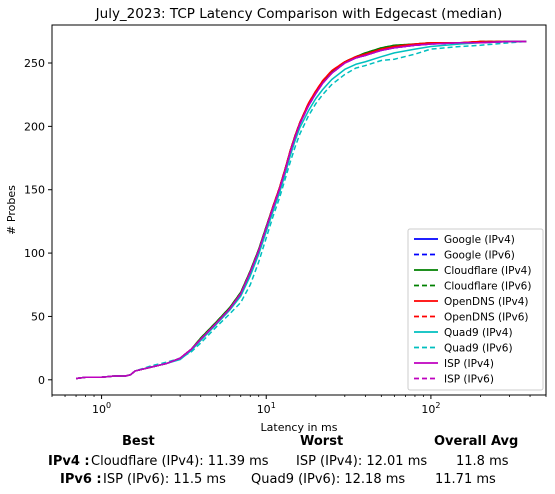 Image resolution: width=555 pixels, height=494 pixels. Describe the element at coordinates (34, 253) in the screenshot. I see `y-tick-label-100: 100` at that location.